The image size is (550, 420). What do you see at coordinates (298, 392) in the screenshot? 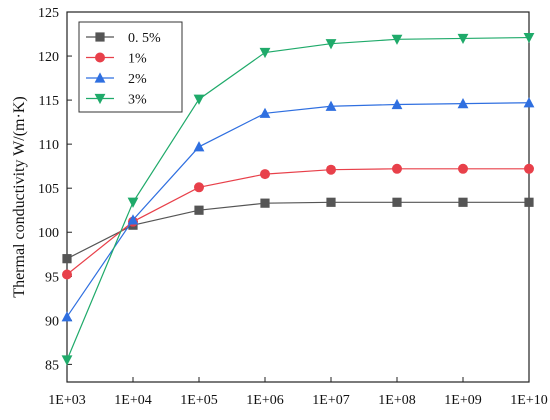
I see `x-axis: 1E+03 1E+04 1E+05 1E+06 1E+07 1E+08 1E+09 1E+10` at bounding box center [298, 392].